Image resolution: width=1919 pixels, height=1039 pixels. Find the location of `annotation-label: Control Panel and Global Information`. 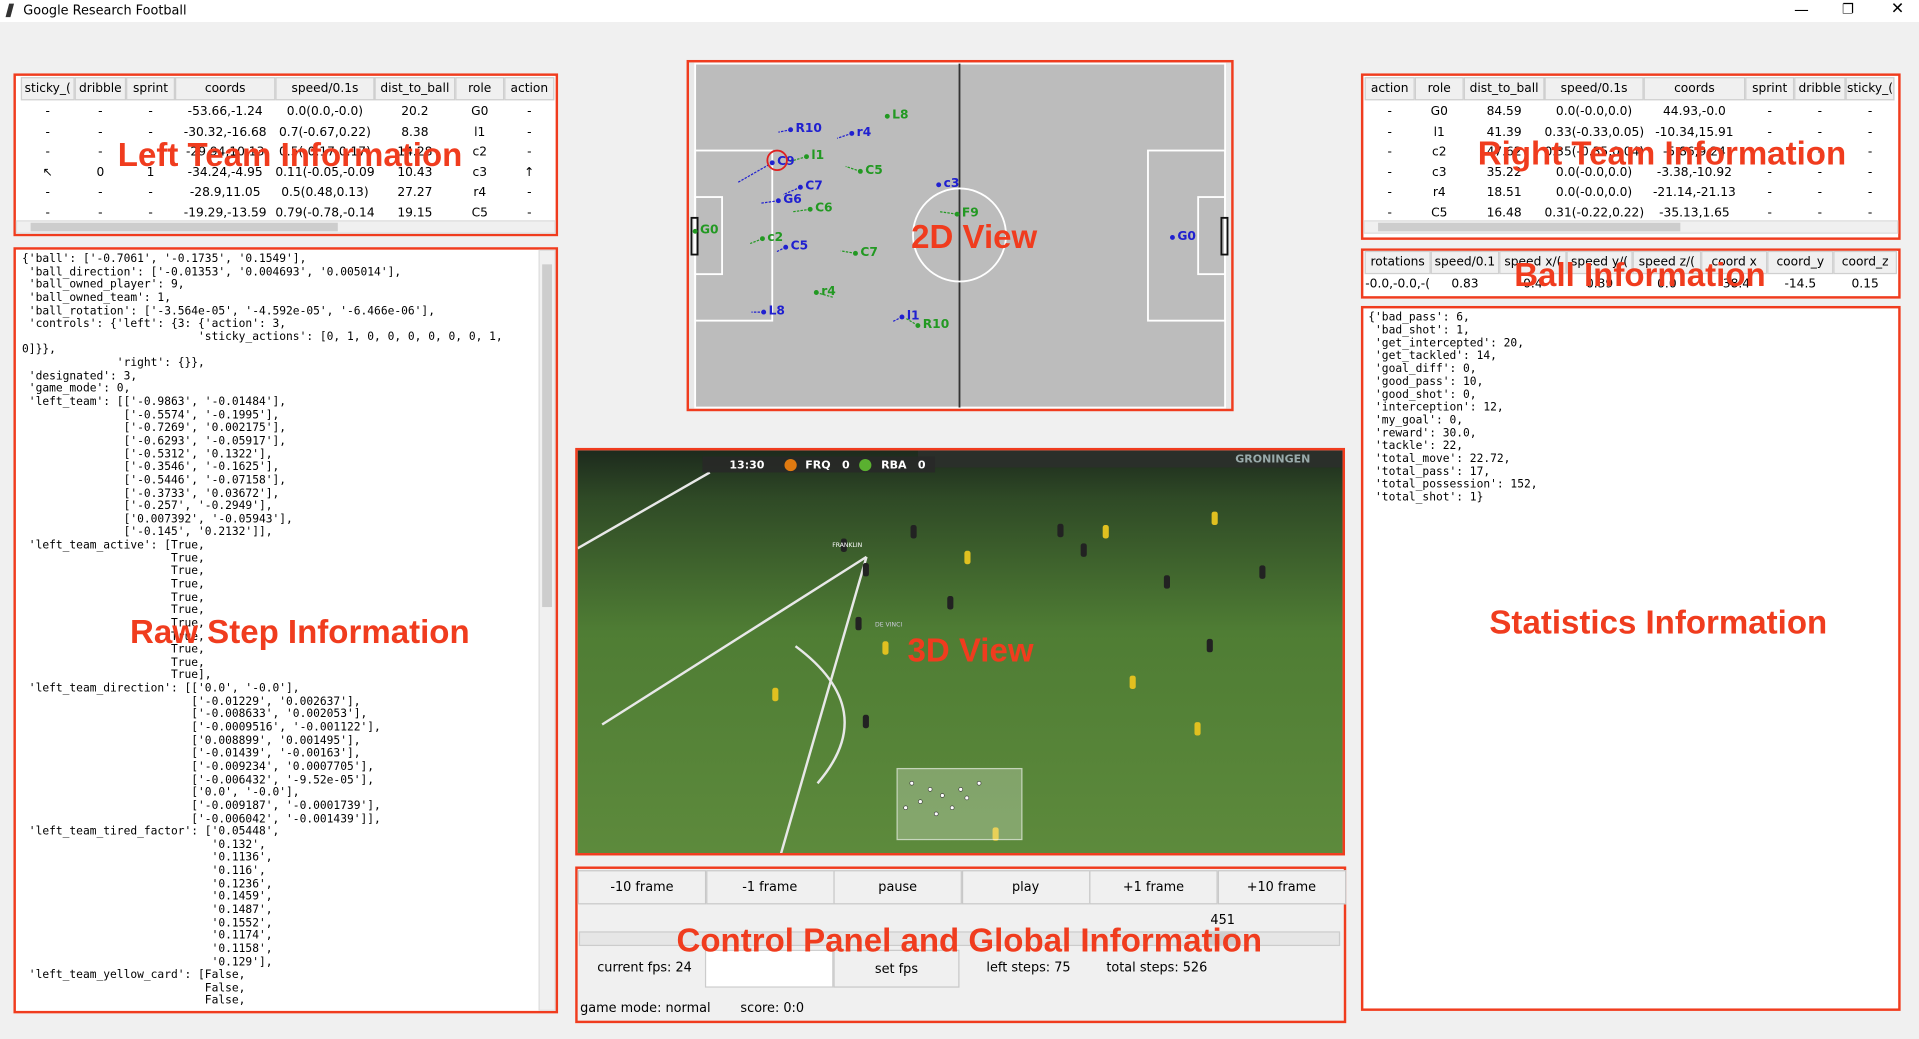

annotation-label: Control Panel and Global Information is located at coordinates (969, 940).